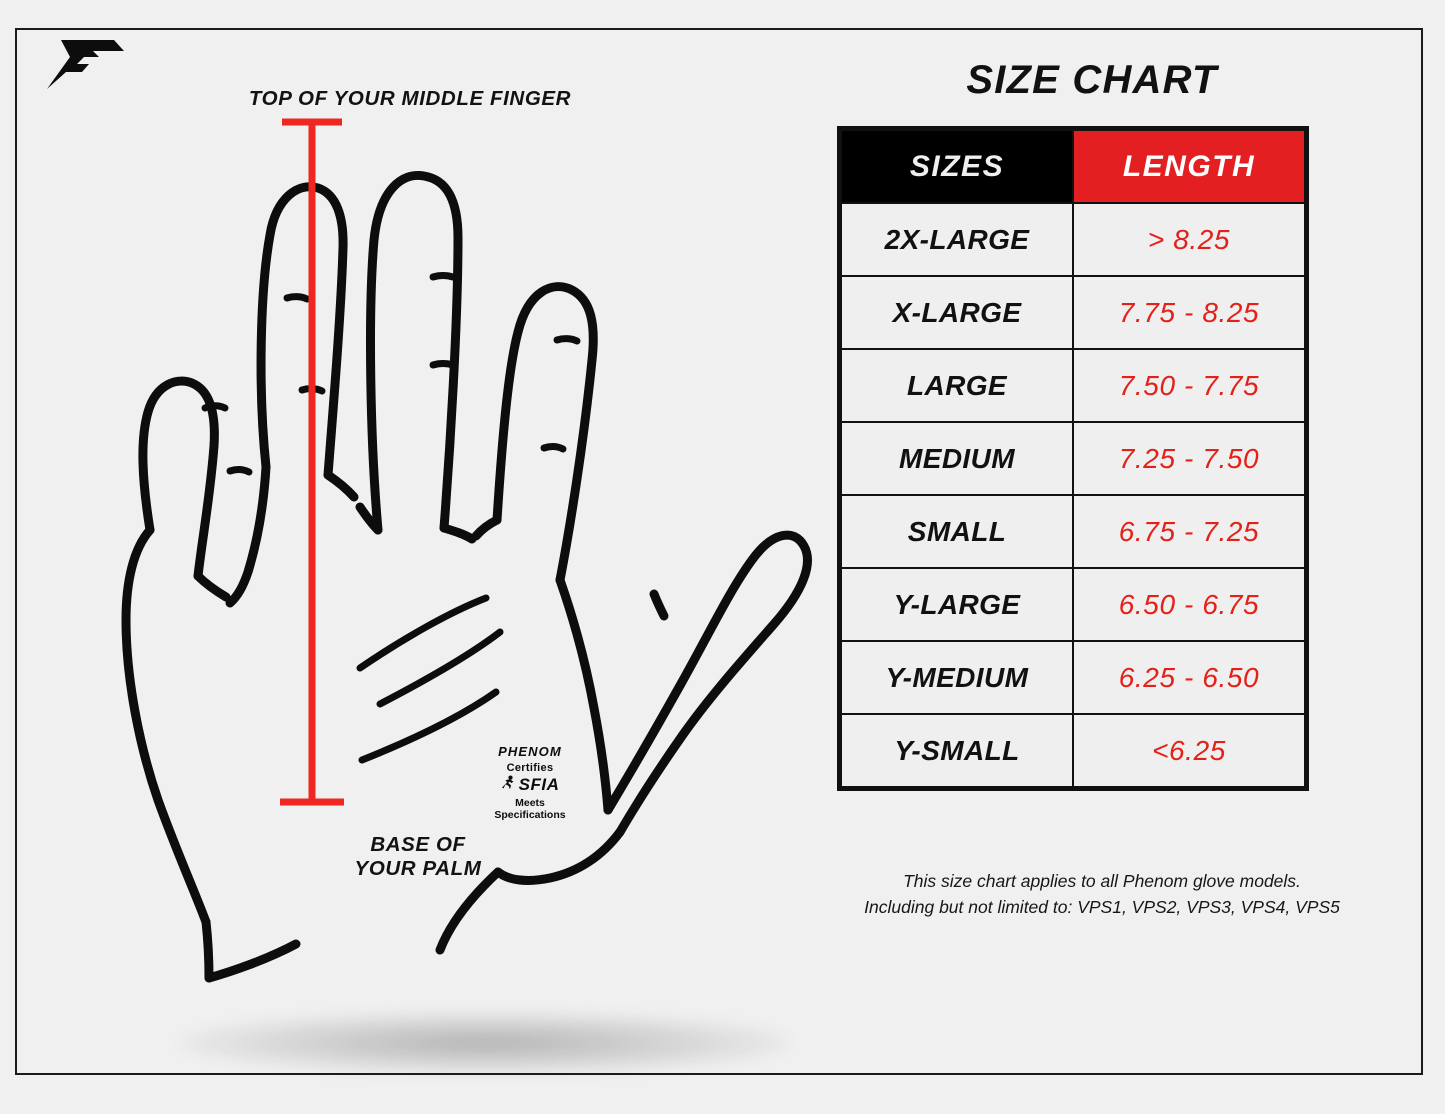  What do you see at coordinates (957, 604) in the screenshot?
I see `size-label-cell: Y-LARGE` at bounding box center [957, 604].